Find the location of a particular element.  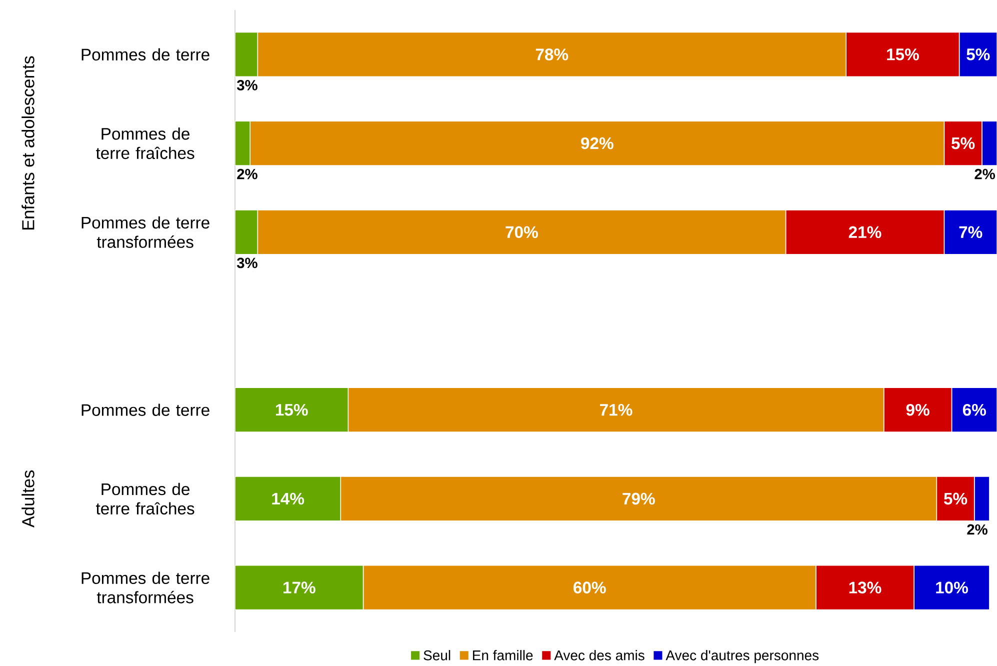

data-label: 71% is located at coordinates (616, 410).